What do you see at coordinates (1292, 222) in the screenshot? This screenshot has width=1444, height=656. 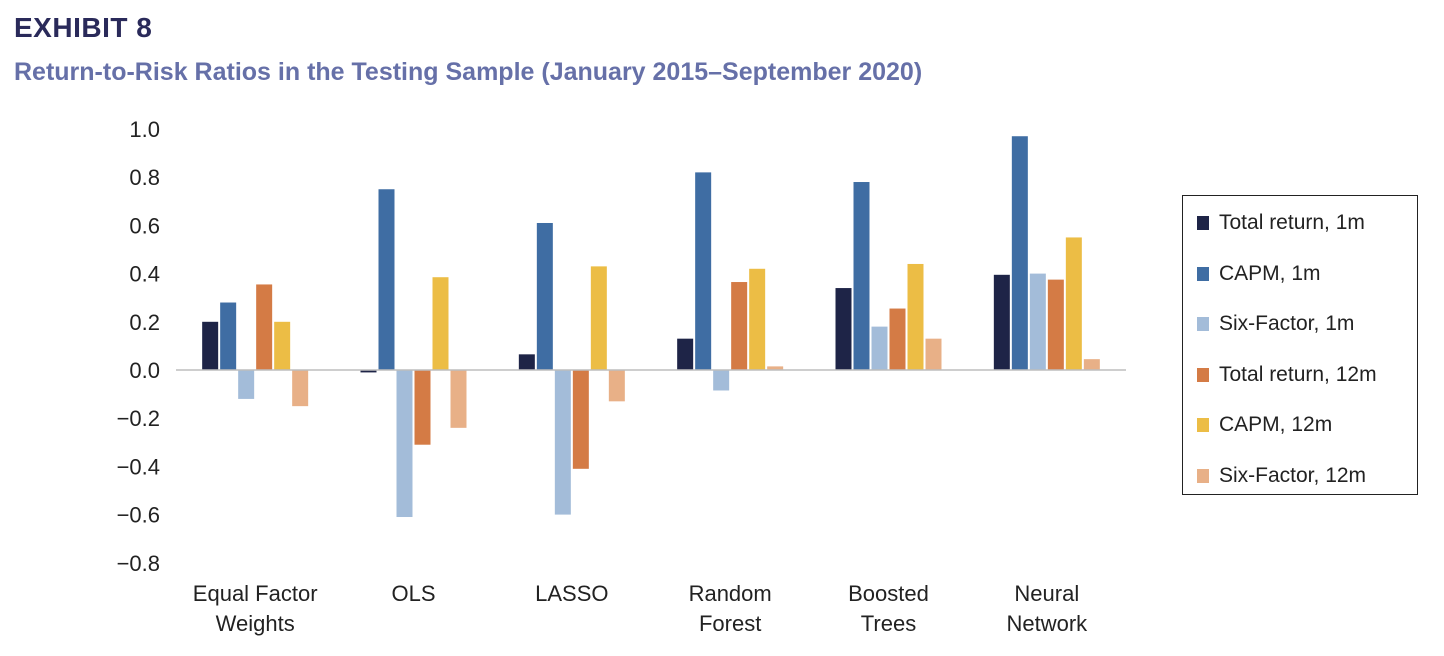 I see `legend-label: Total return, 1m` at bounding box center [1292, 222].